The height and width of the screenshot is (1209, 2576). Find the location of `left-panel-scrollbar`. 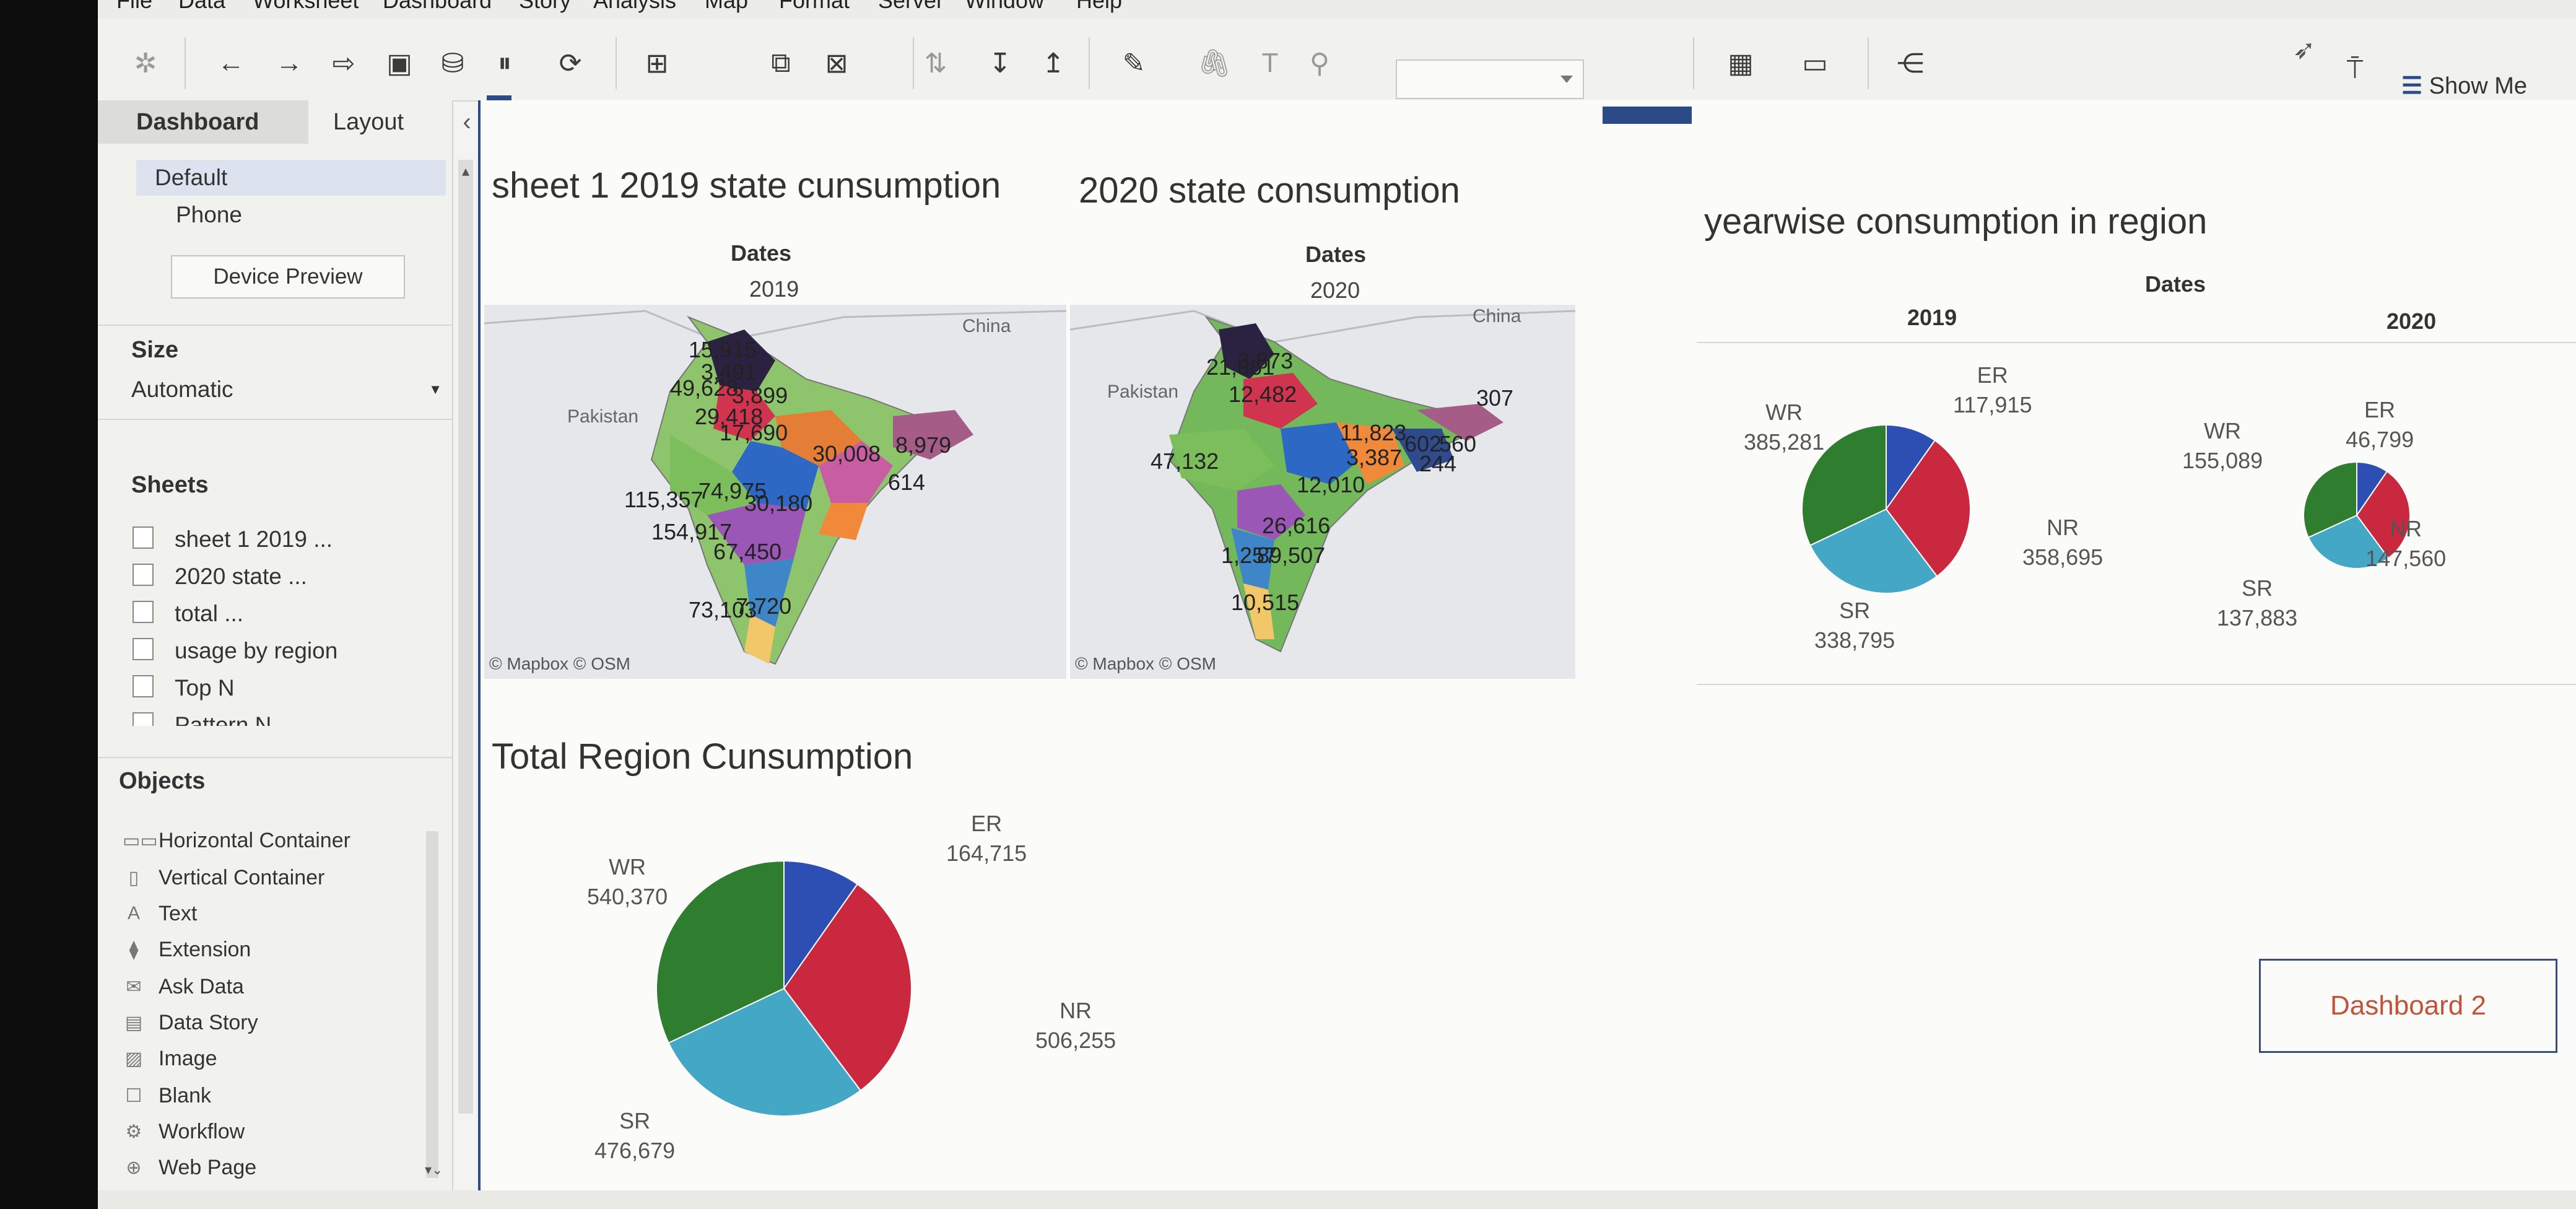

left-panel-scrollbar is located at coordinates (465, 637).